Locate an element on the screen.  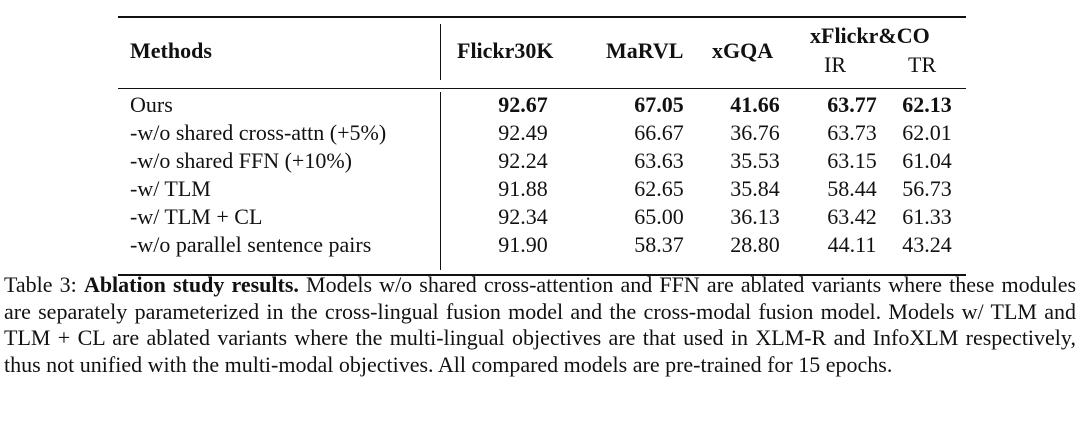
xgqa-cell: 35.53 is located at coordinates (755, 160).